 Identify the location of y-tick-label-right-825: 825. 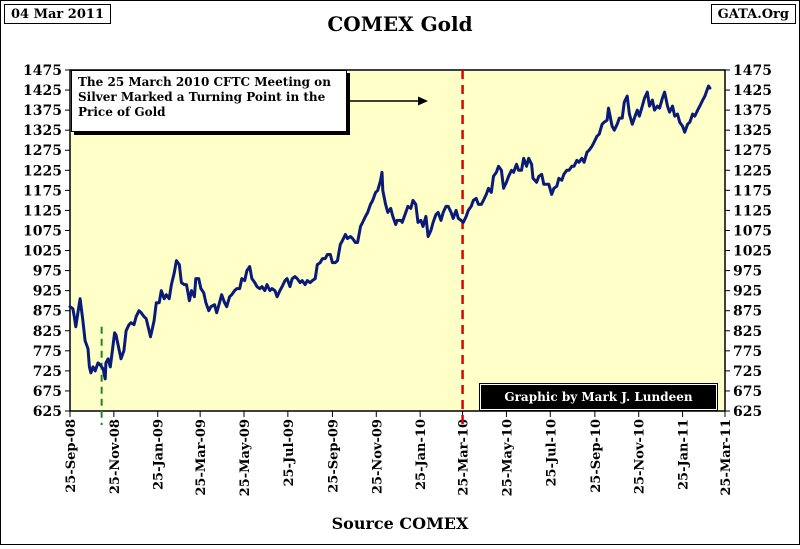
(747, 332).